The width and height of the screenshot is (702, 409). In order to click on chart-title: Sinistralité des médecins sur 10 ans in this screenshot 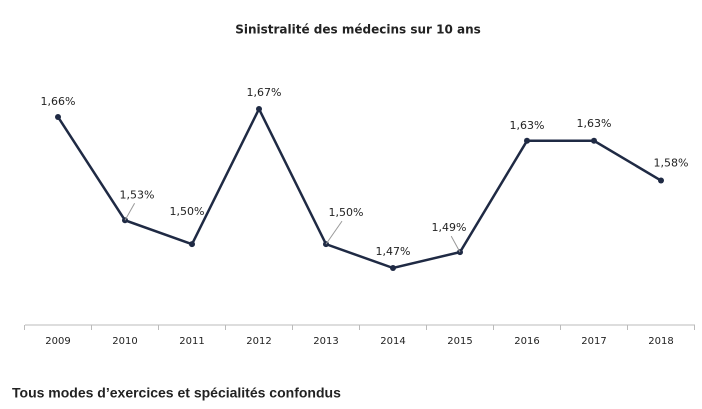, I will do `click(358, 30)`.